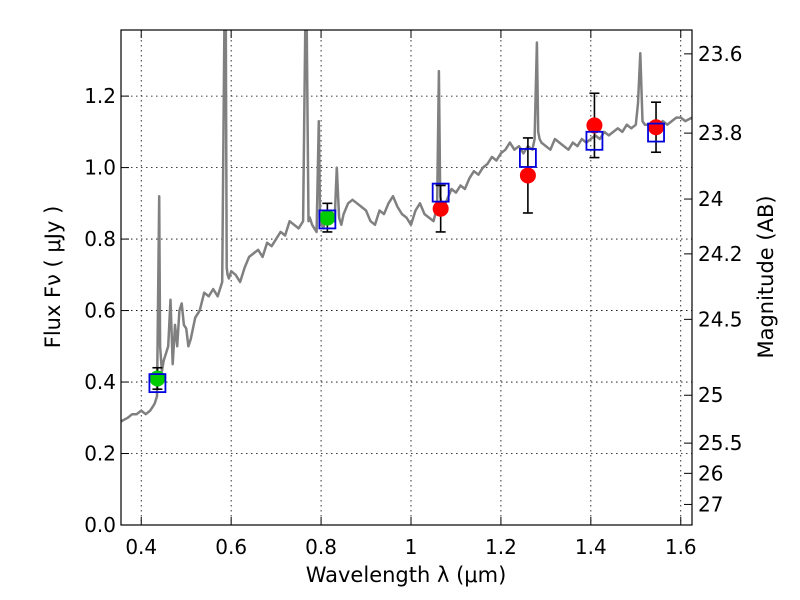 This screenshot has height=600, width=800. What do you see at coordinates (710, 504) in the screenshot?
I see `y2-tick-label-8: 27` at bounding box center [710, 504].